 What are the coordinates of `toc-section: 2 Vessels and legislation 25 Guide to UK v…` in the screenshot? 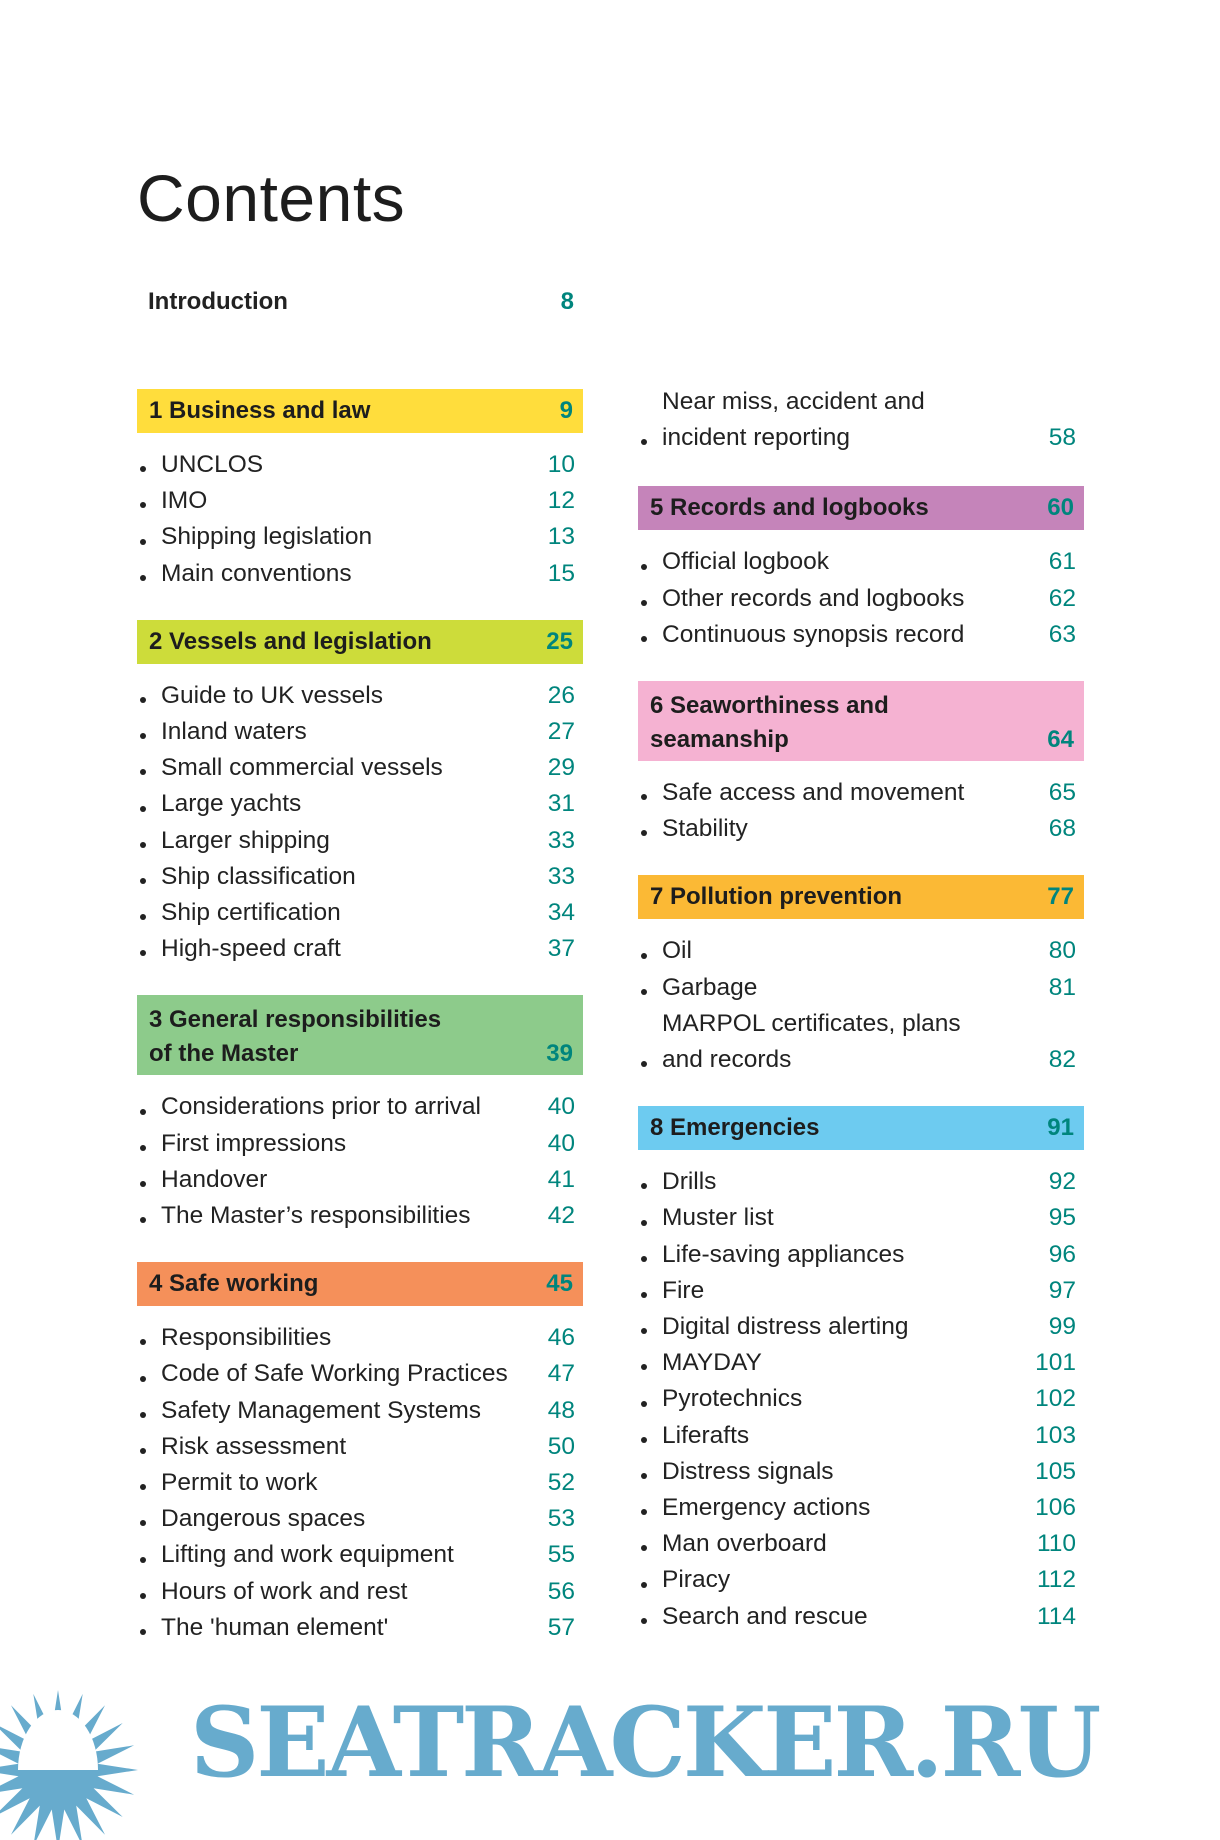 It's located at (360, 793).